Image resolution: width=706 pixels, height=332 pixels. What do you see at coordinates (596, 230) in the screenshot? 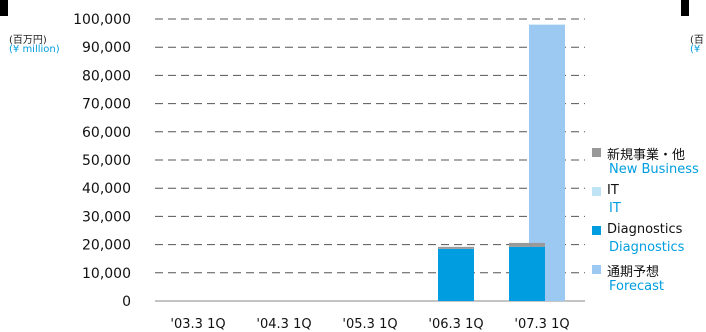
I see `legend-swatch-diagnostics` at bounding box center [596, 230].